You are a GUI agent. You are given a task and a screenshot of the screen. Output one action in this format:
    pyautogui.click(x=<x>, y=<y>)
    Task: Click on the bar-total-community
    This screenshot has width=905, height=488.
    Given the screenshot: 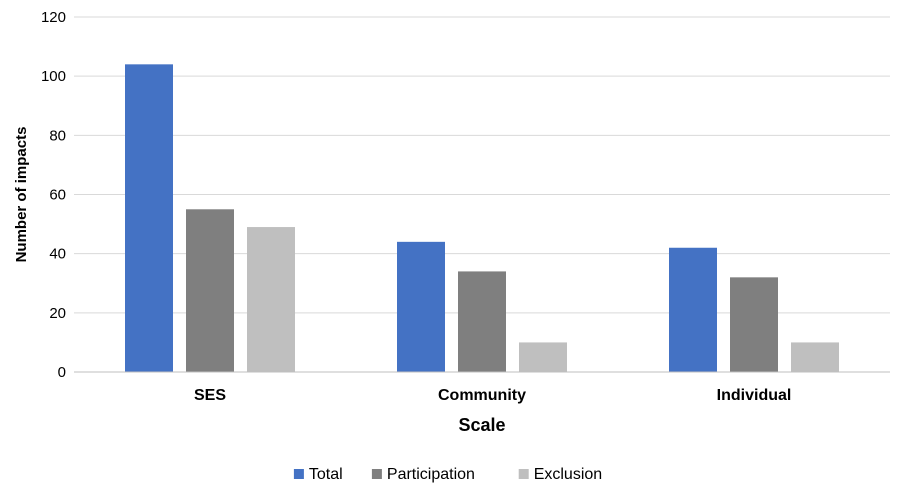 What is the action you would take?
    pyautogui.click(x=421, y=306)
    